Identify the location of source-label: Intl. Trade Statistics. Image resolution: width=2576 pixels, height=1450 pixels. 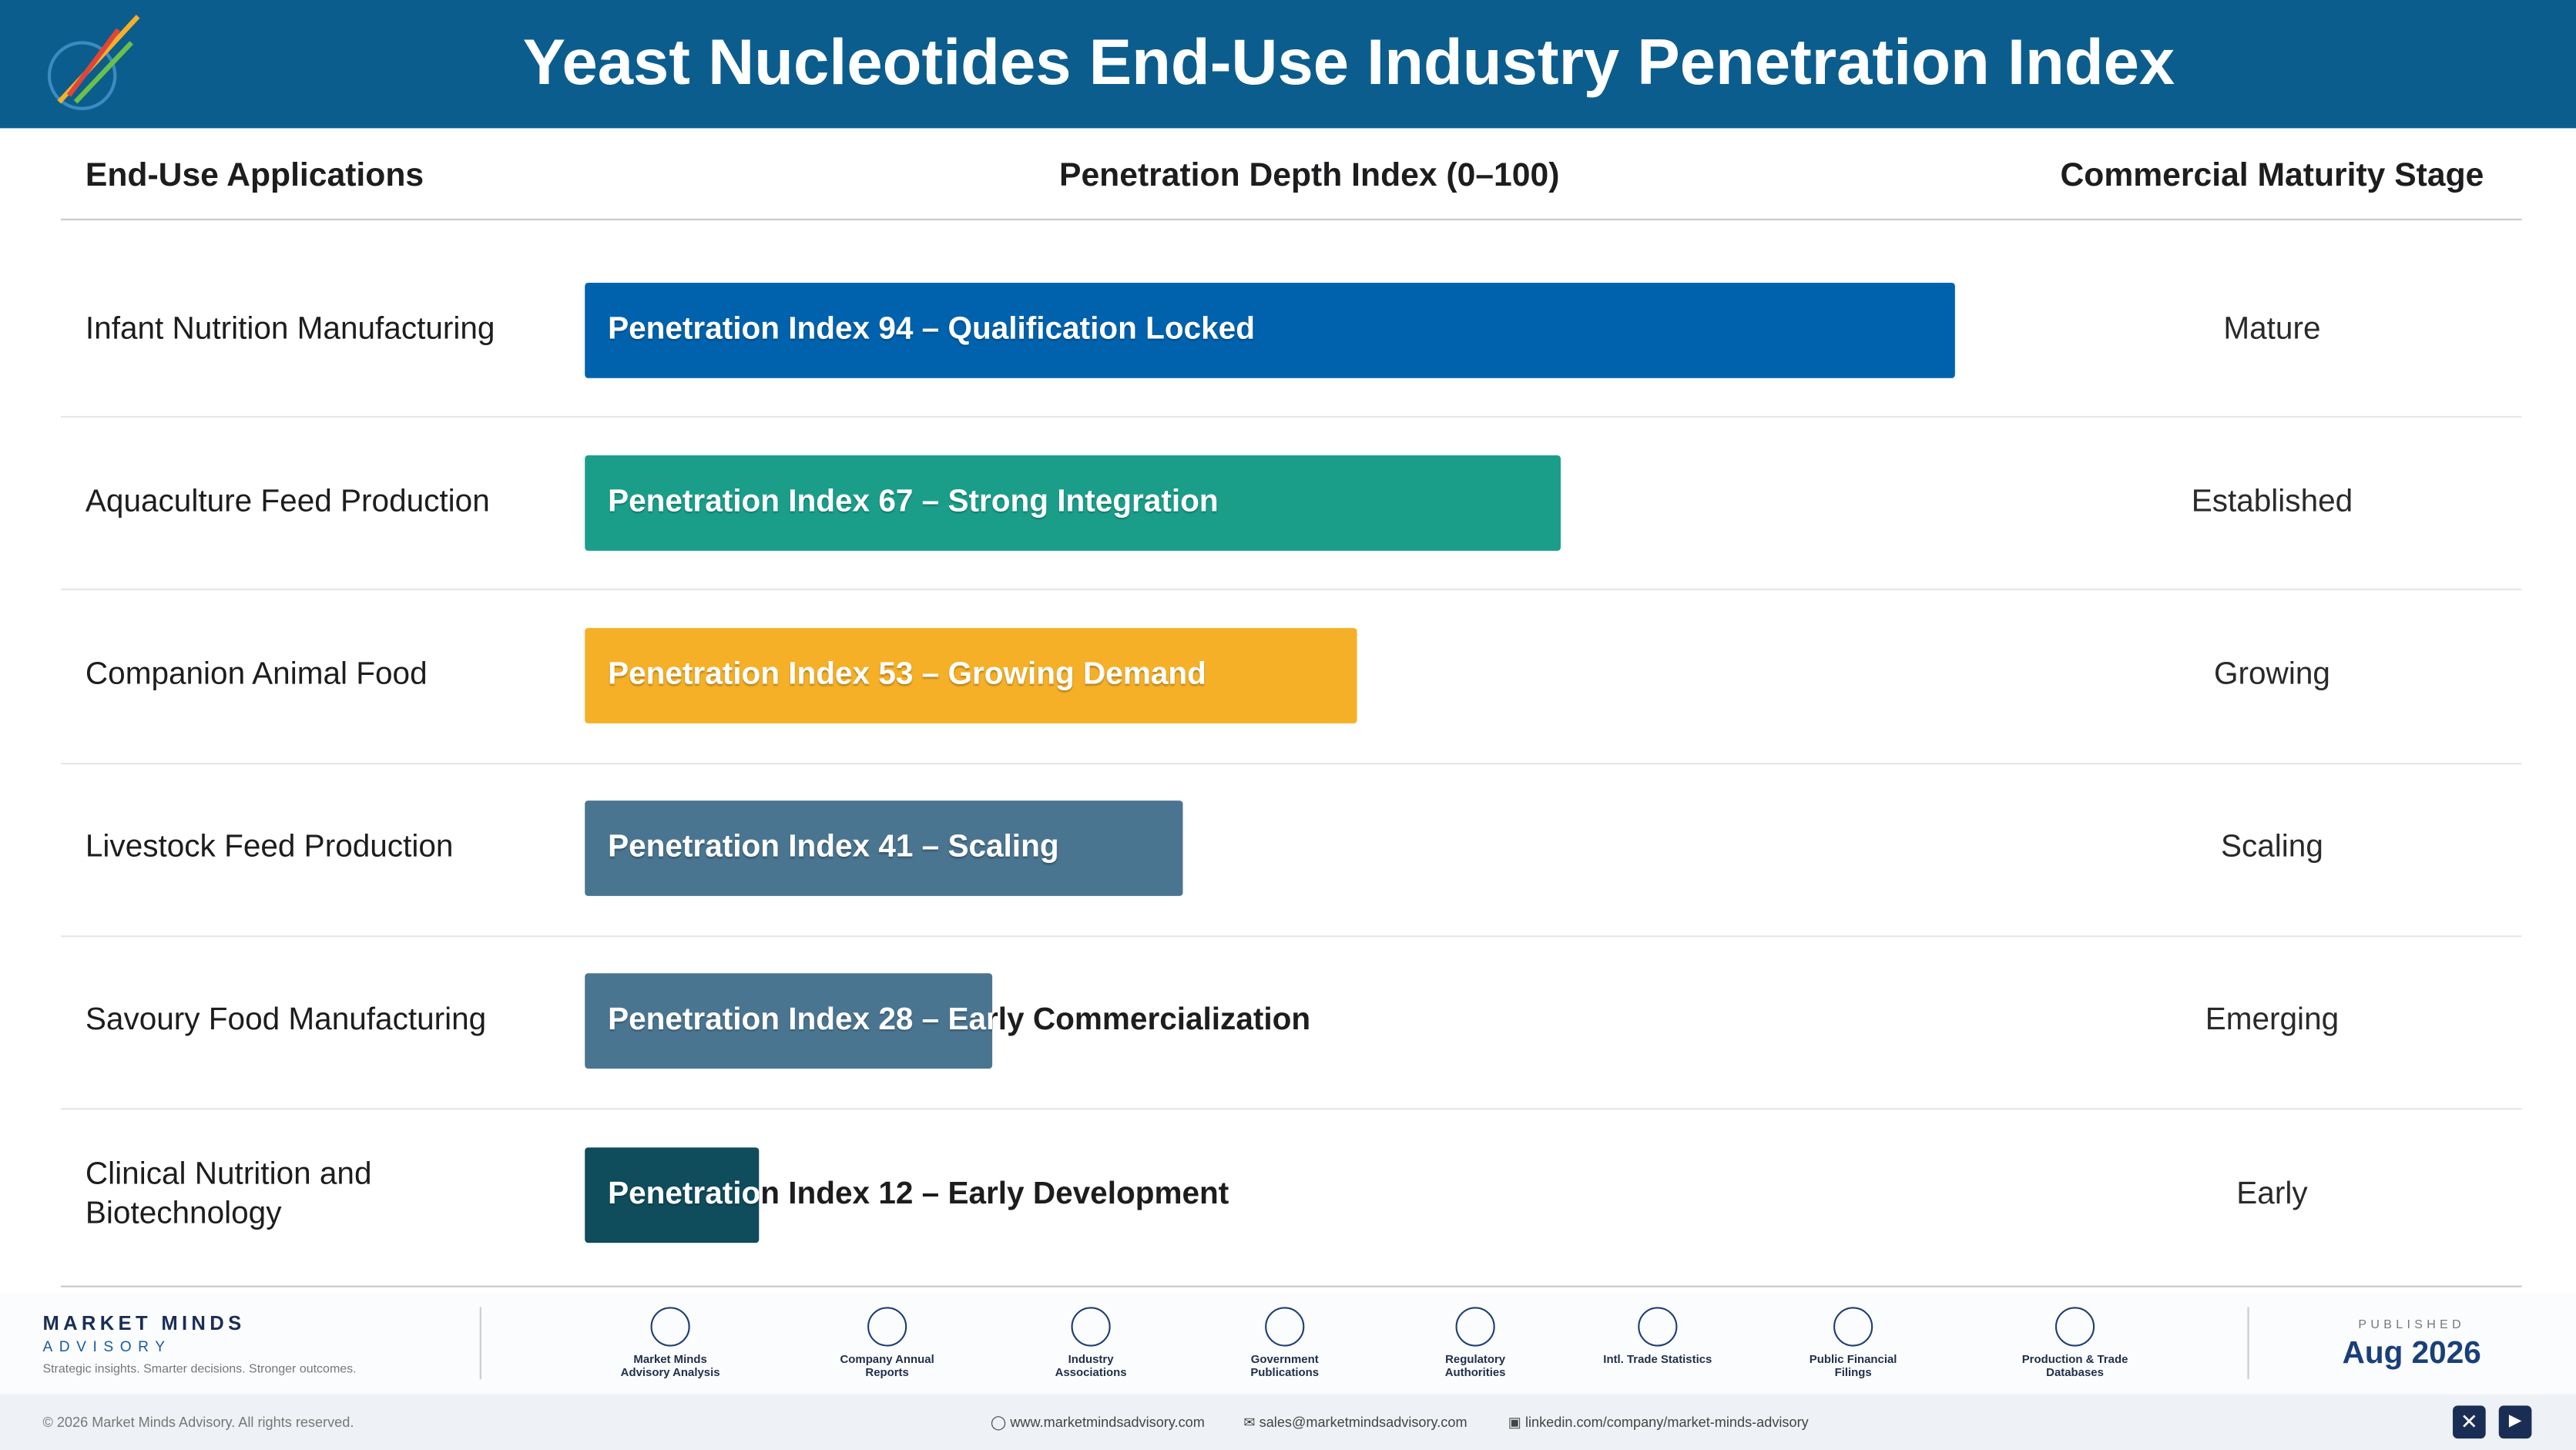
(1657, 1360).